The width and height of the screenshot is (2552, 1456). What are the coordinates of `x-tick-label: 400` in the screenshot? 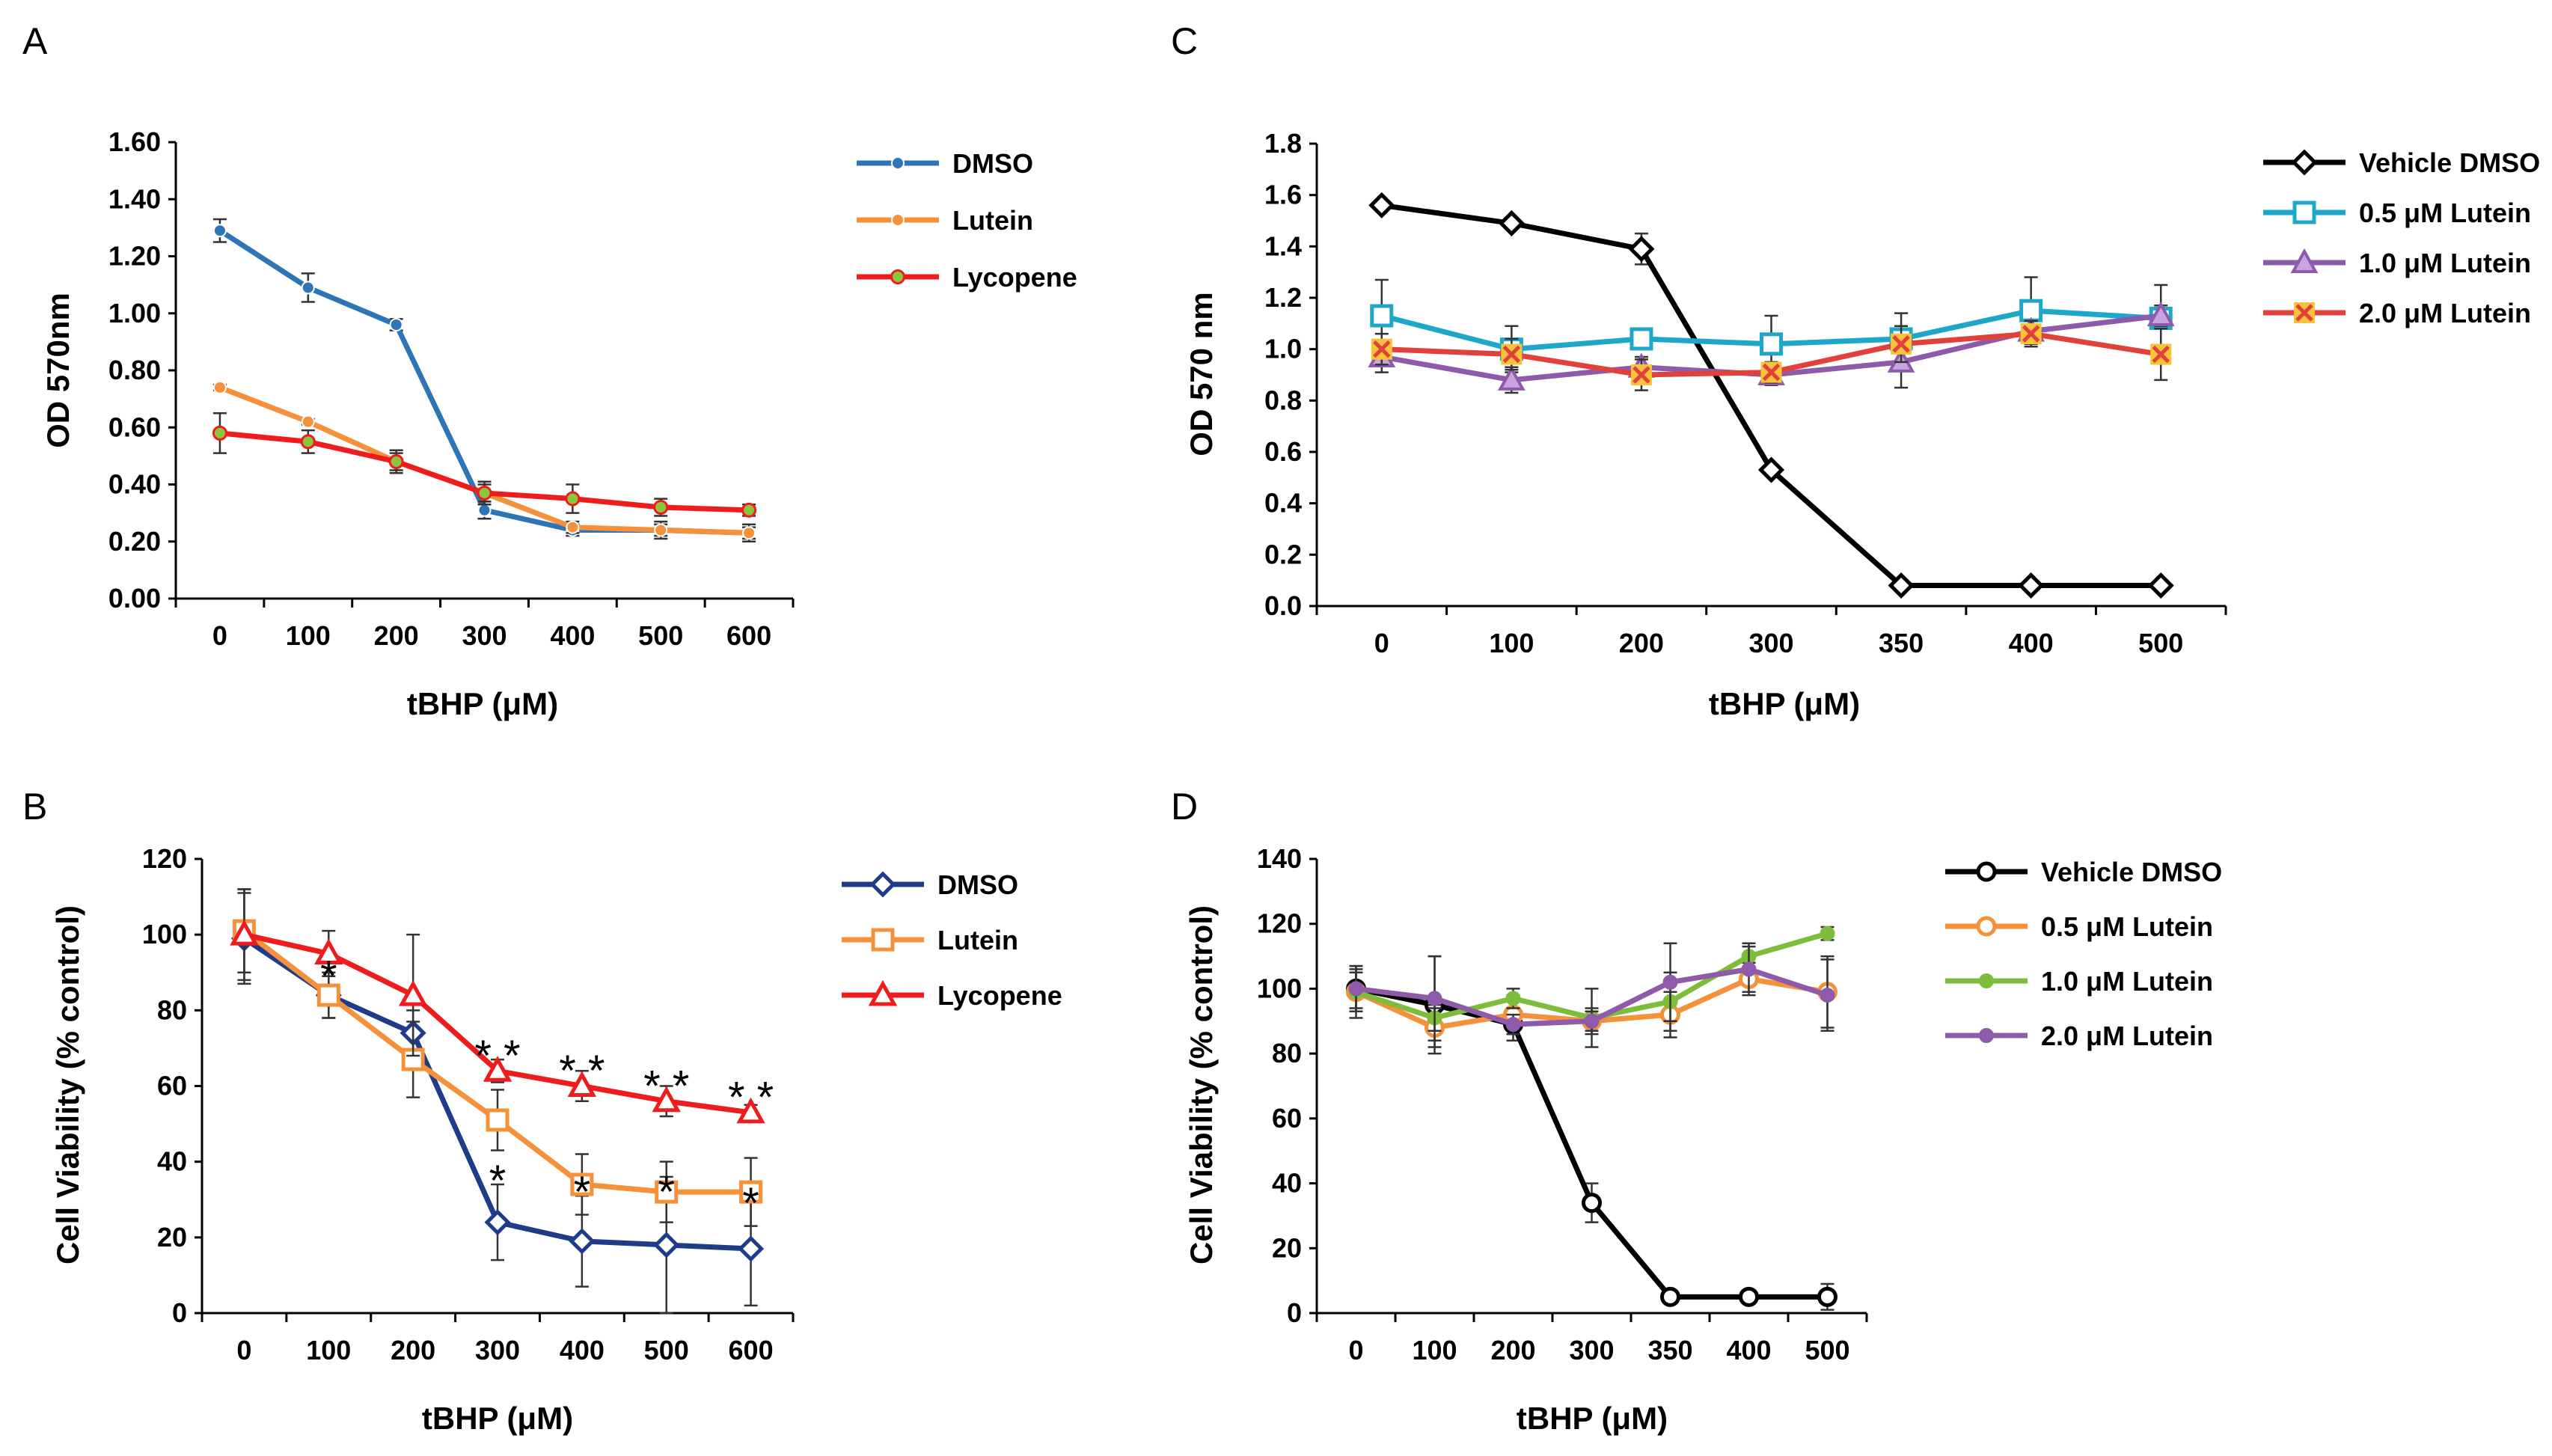 It's located at (2031, 643).